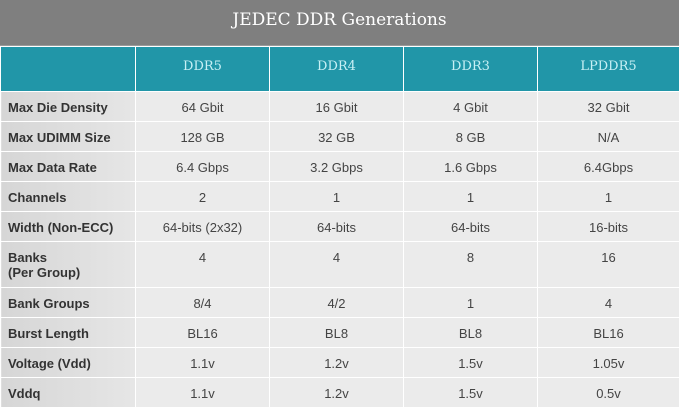 The width and height of the screenshot is (679, 418). I want to click on row-label: Bank Groups, so click(68, 302).